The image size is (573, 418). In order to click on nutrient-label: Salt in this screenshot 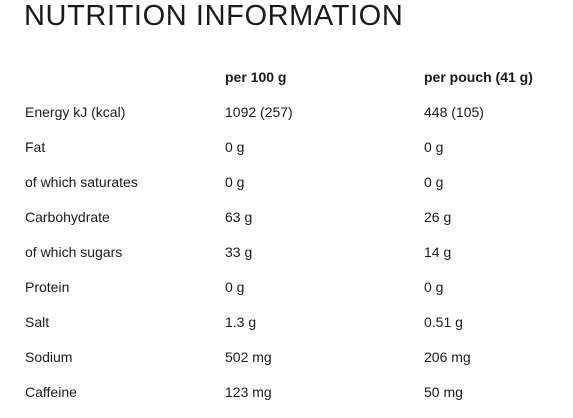, I will do `click(37, 322)`.